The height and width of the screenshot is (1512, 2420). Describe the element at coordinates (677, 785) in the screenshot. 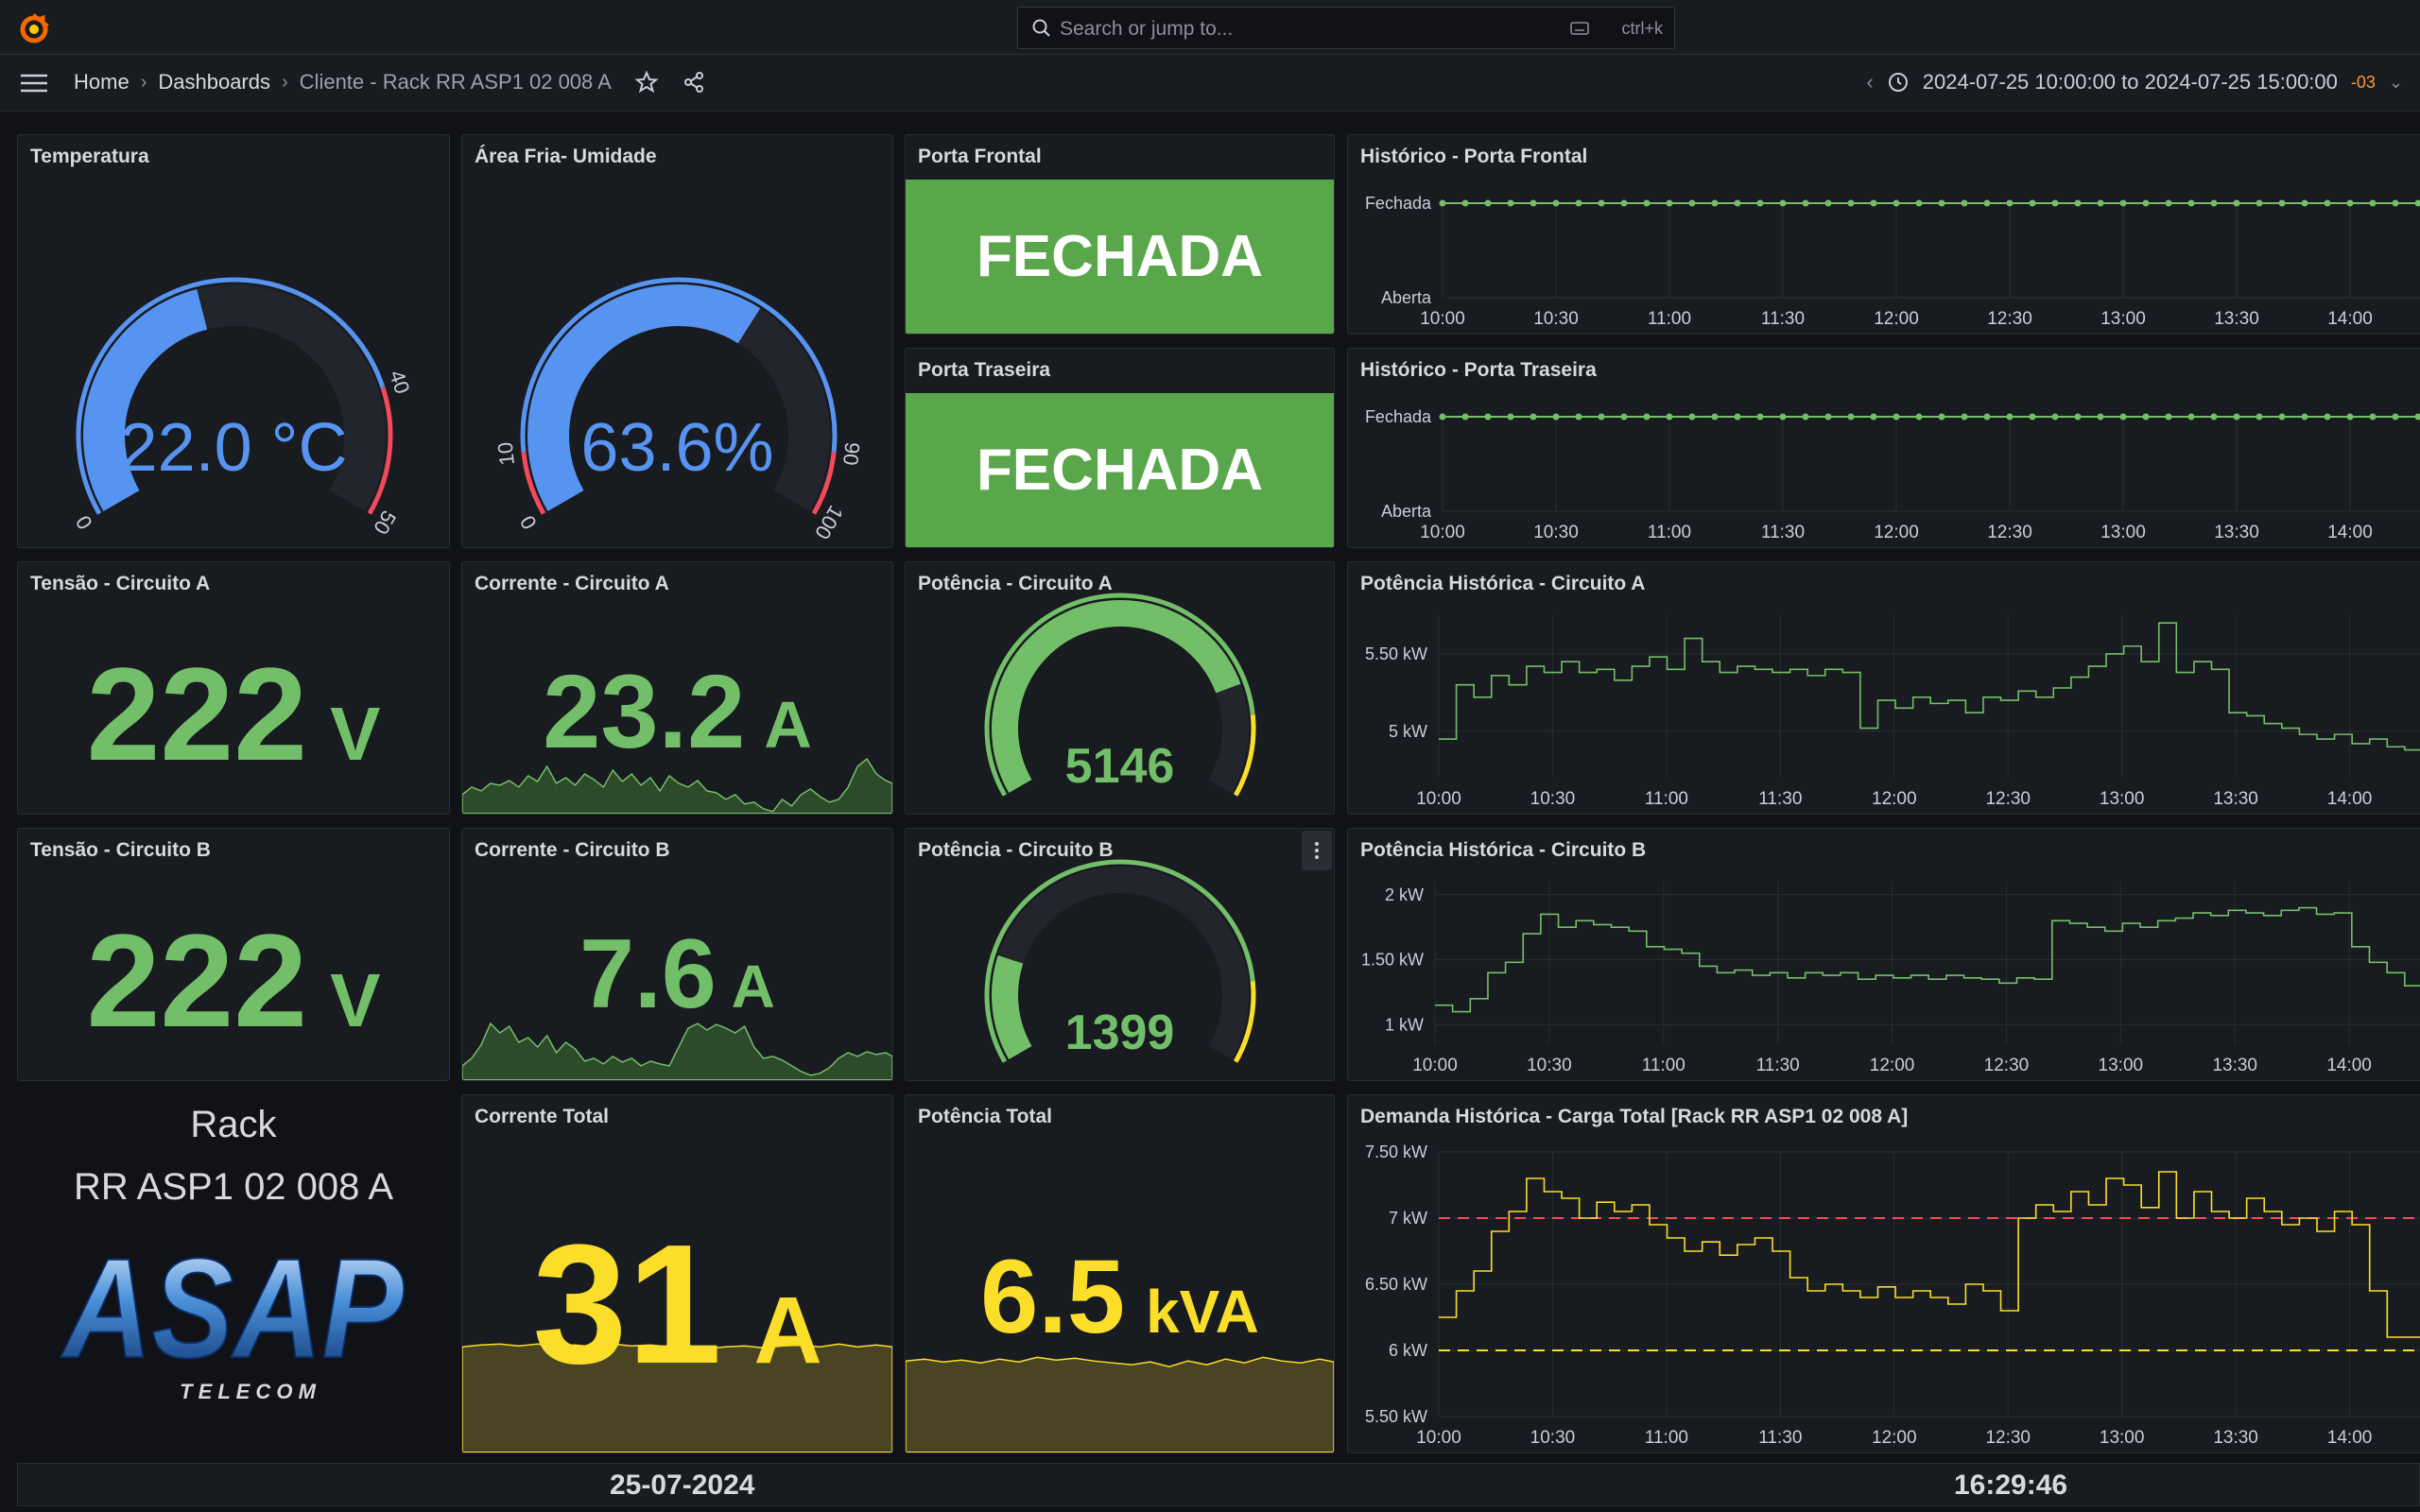

I see `current-a-sparkline` at that location.